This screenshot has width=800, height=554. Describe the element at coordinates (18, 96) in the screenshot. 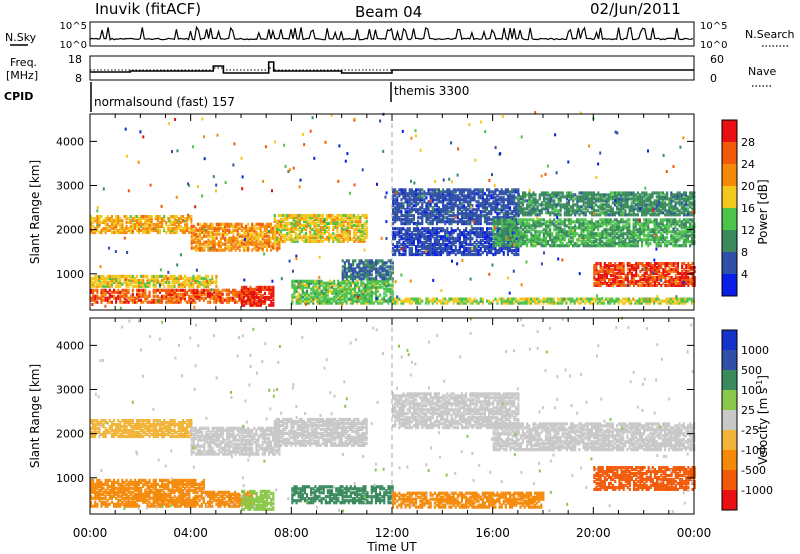

I see `cpid-label: CPID` at that location.